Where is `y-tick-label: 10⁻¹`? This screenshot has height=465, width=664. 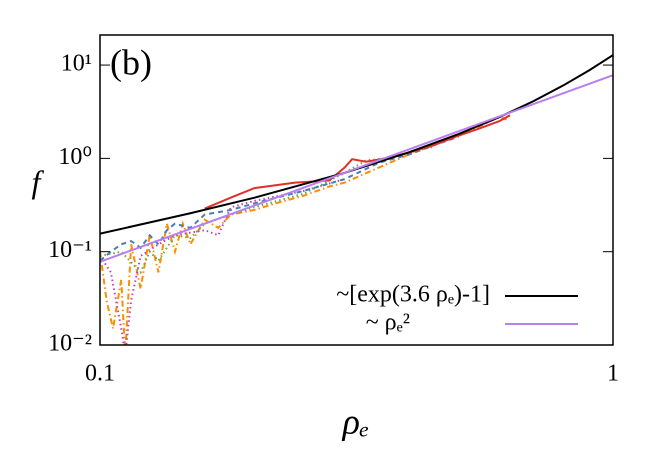 y-tick-label: 10⁻¹ is located at coordinates (70, 250).